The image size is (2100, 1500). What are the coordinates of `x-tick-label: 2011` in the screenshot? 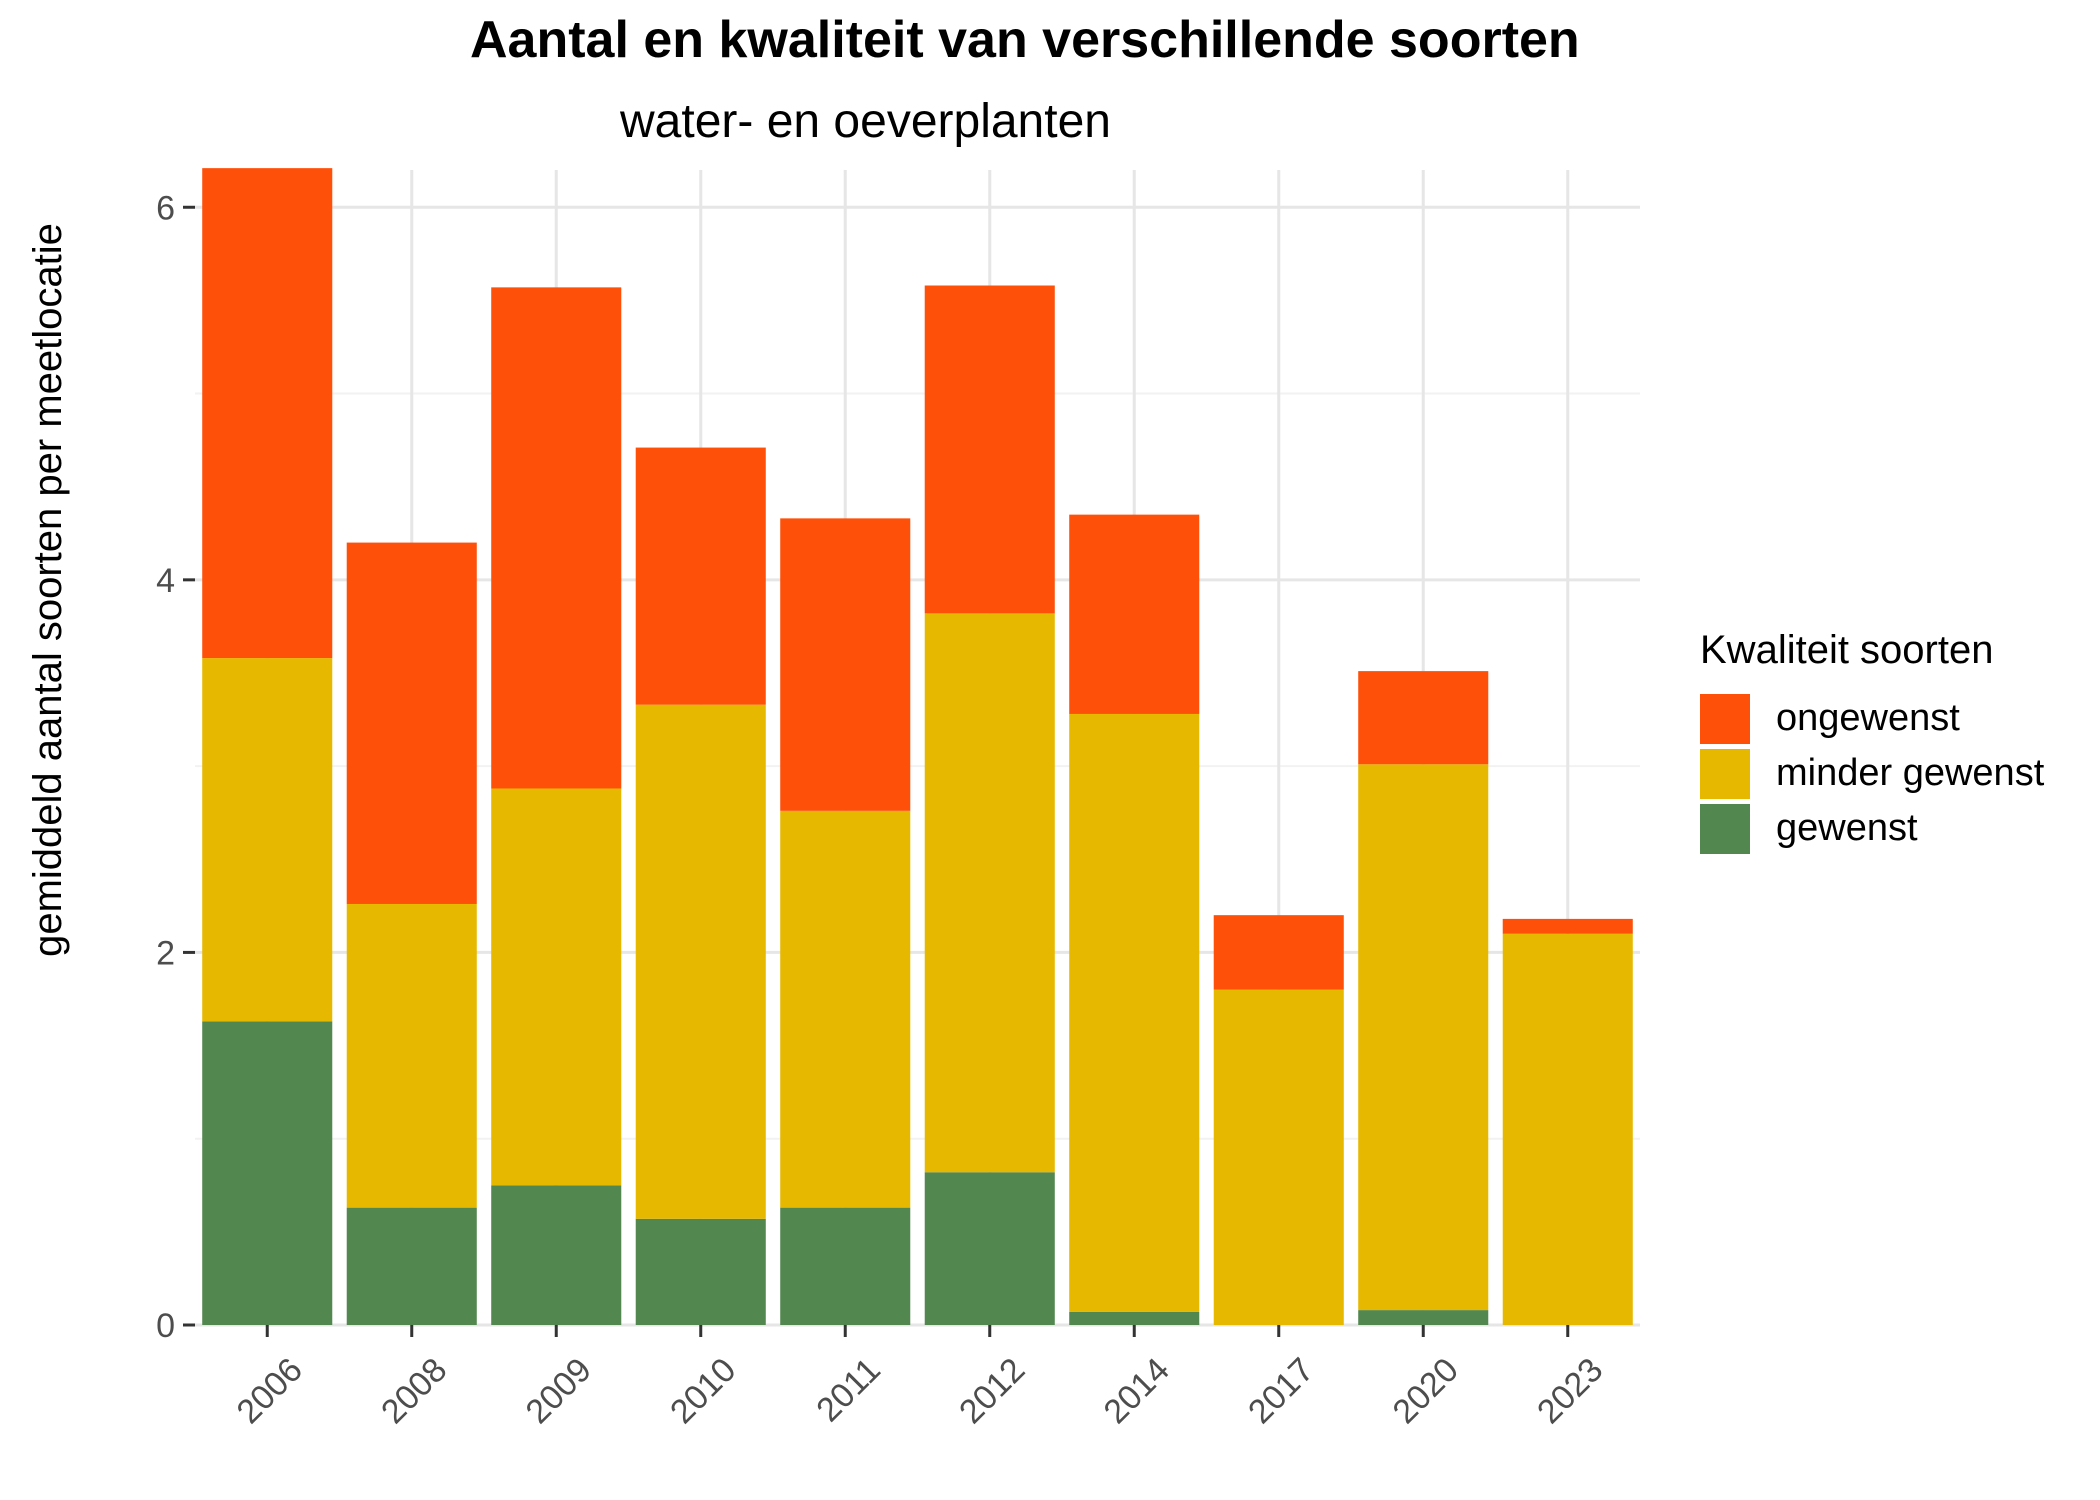 It's located at (848, 1390).